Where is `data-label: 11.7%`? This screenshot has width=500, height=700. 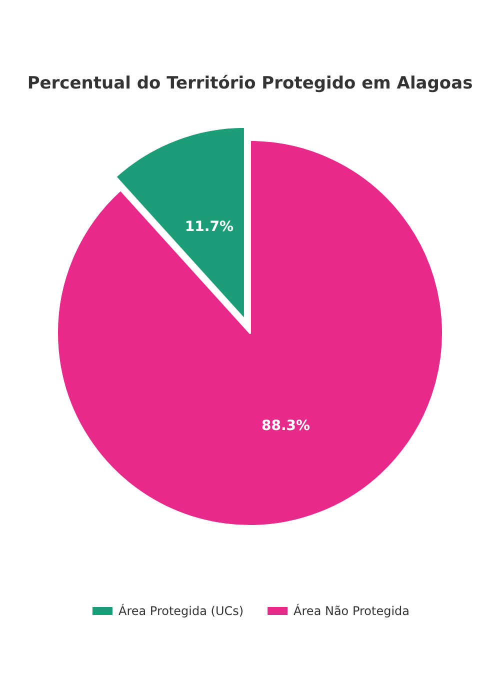
data-label: 11.7% is located at coordinates (209, 227).